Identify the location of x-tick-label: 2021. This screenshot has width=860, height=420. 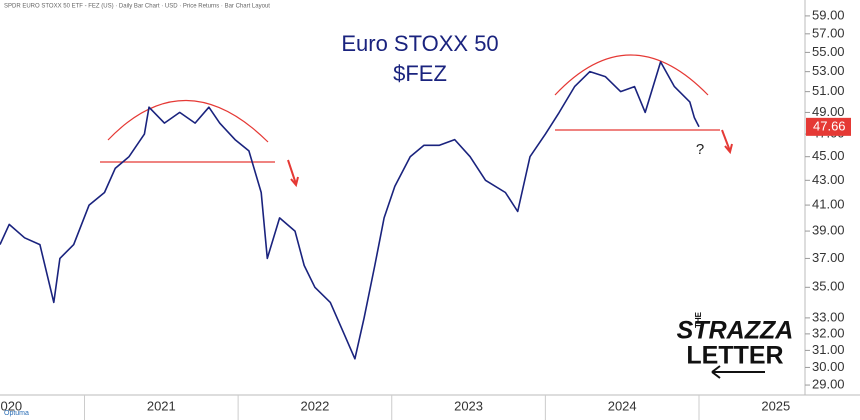
(161, 405).